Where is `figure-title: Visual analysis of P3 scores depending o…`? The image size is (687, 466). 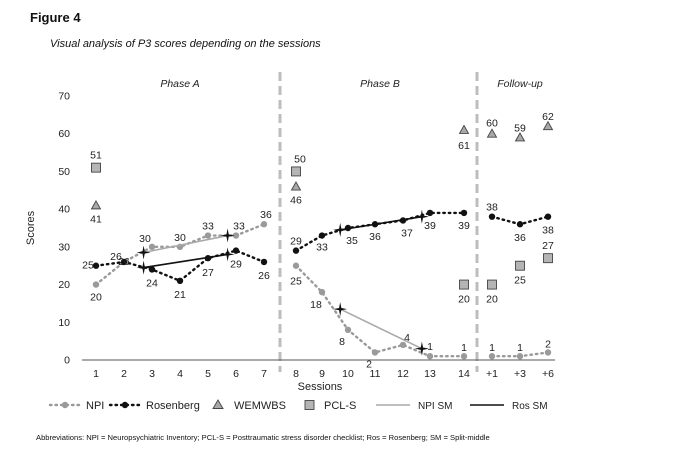
figure-title: Visual analysis of P3 scores depending o… is located at coordinates (185, 44).